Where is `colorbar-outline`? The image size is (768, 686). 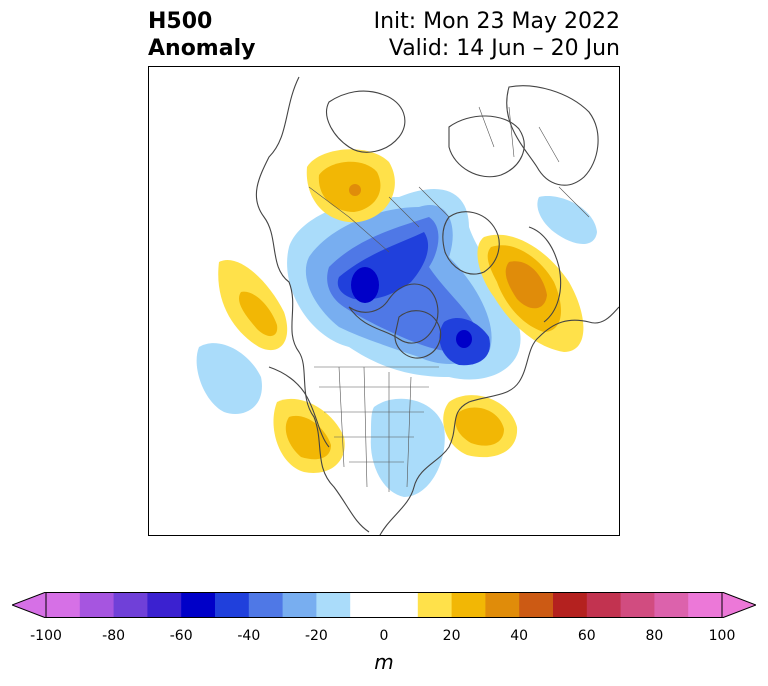
colorbar-outline is located at coordinates (384, 605).